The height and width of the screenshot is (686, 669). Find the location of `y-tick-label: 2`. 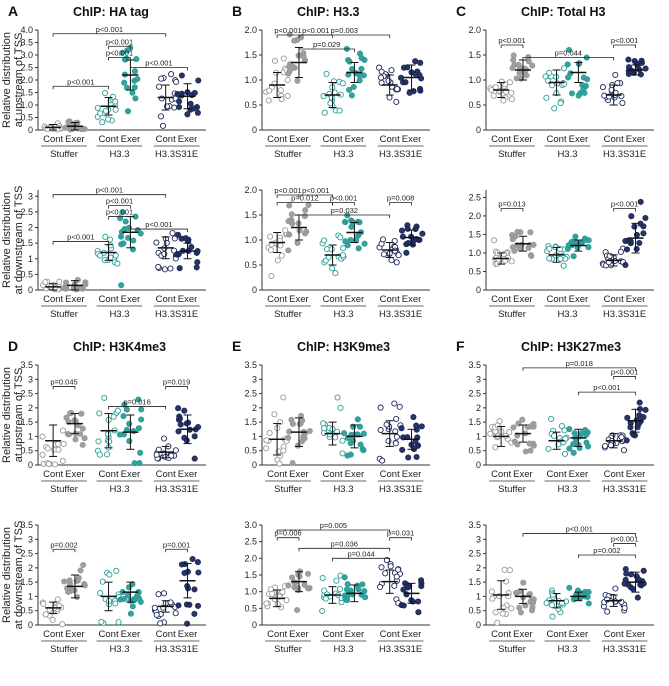

y-tick-label: 2 is located at coordinates (478, 408).